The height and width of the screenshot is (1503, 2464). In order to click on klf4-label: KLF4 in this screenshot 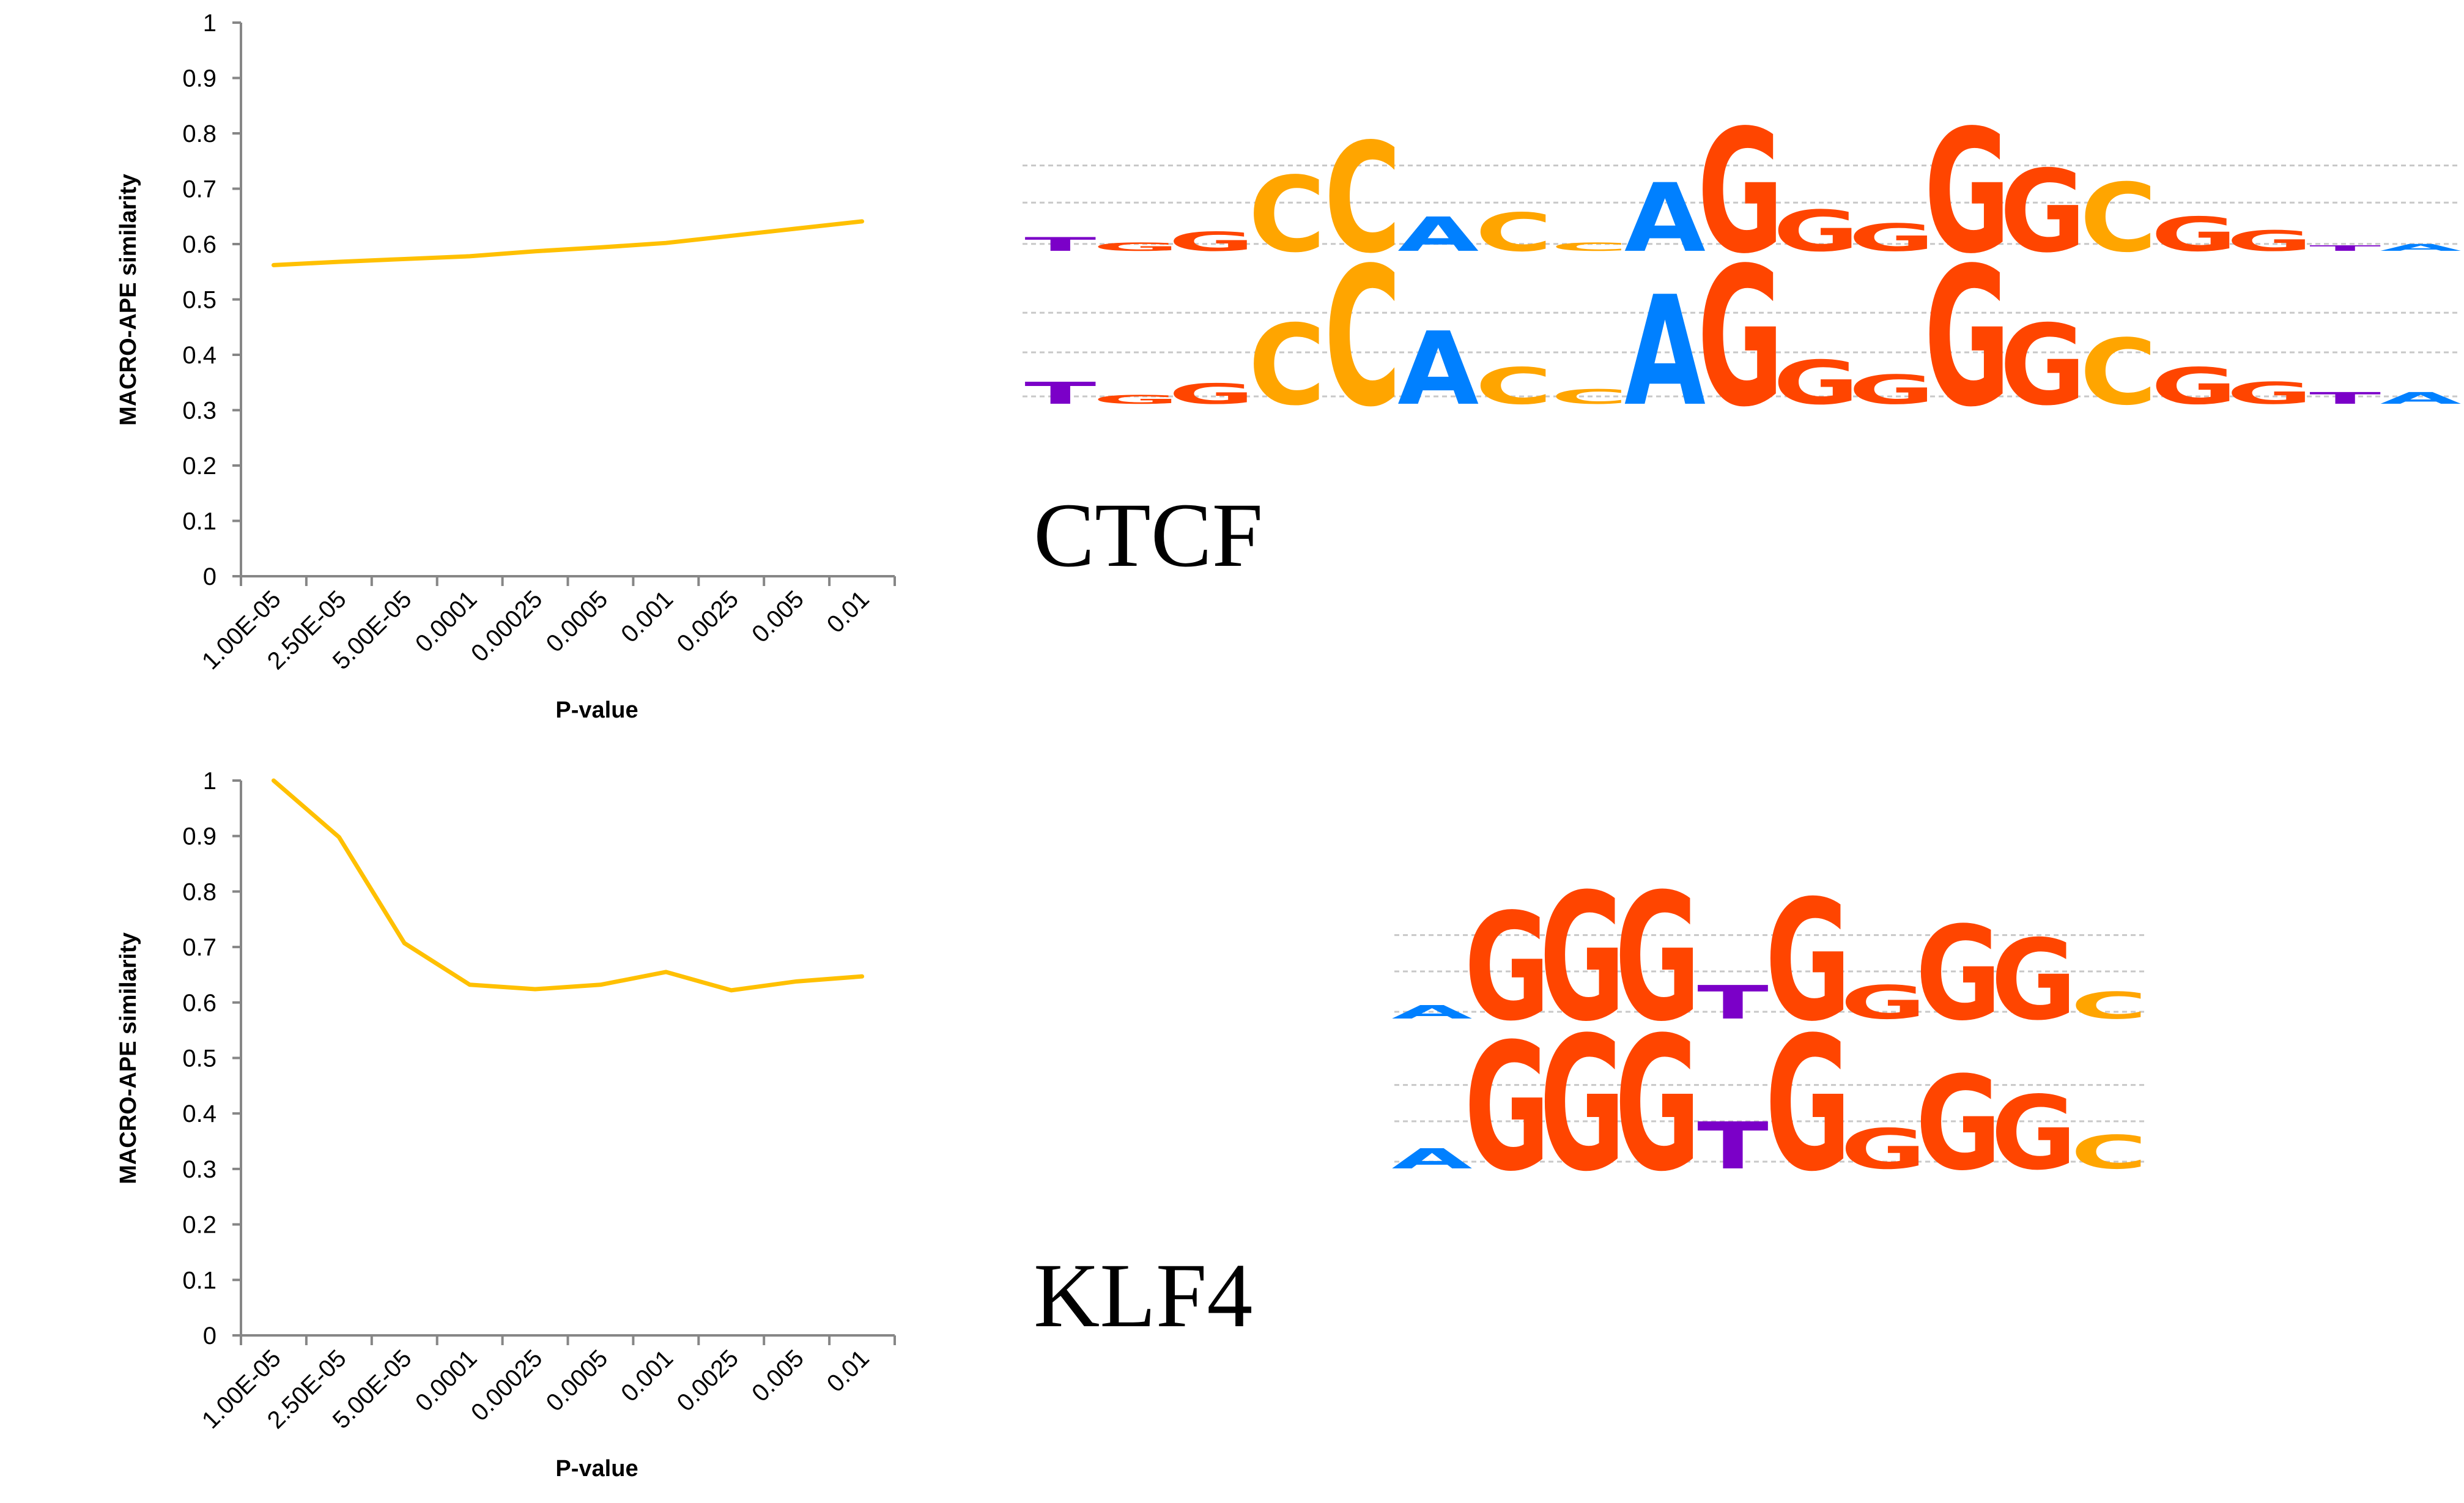, I will do `click(1143, 1295)`.